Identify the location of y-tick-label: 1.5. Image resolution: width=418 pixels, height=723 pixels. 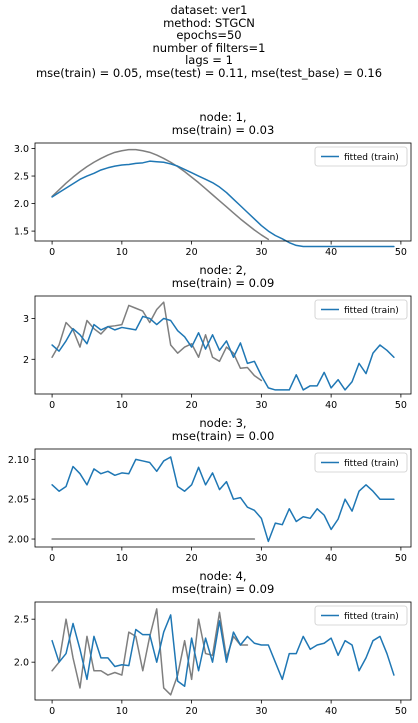
(21, 232).